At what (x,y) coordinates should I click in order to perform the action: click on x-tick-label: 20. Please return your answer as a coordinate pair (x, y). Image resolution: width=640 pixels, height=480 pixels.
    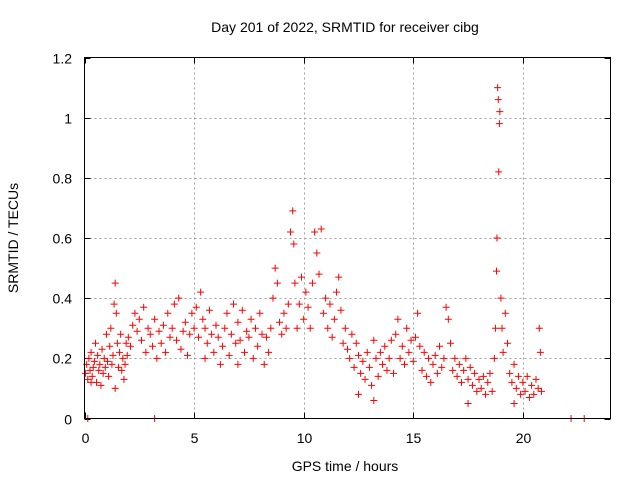
    Looking at the image, I should click on (524, 438).